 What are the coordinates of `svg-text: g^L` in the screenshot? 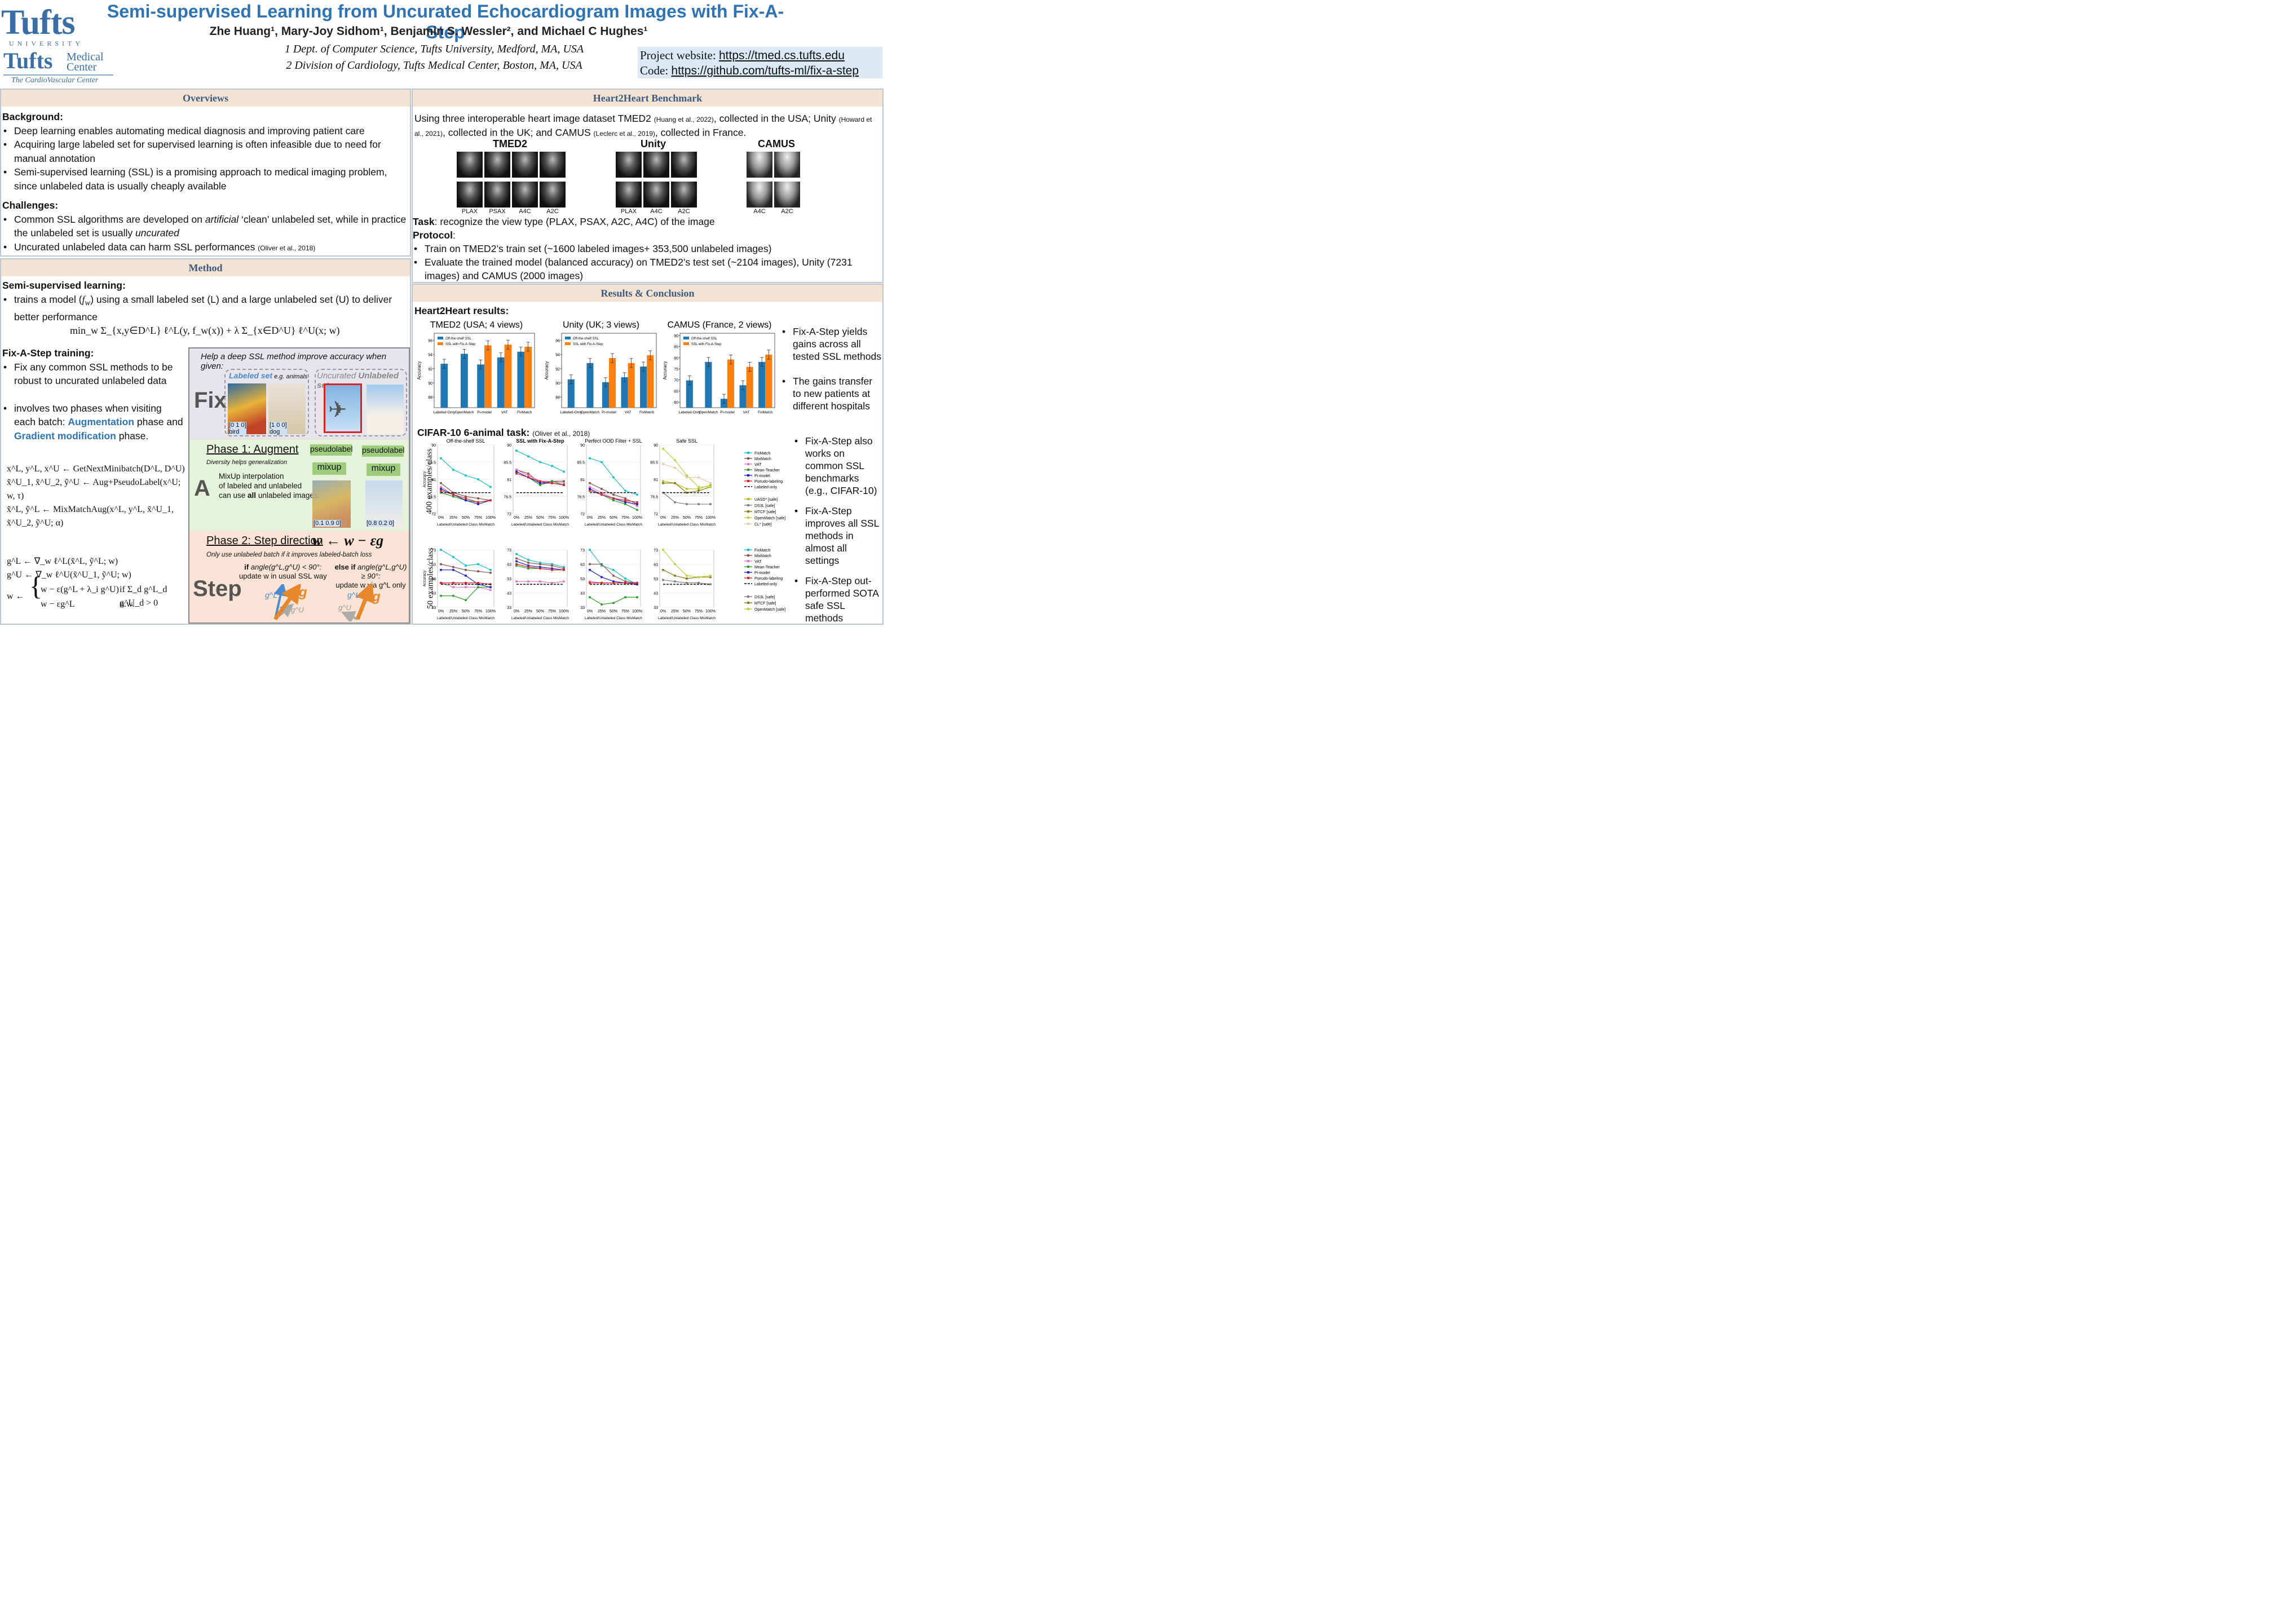 It's located at (354, 594).